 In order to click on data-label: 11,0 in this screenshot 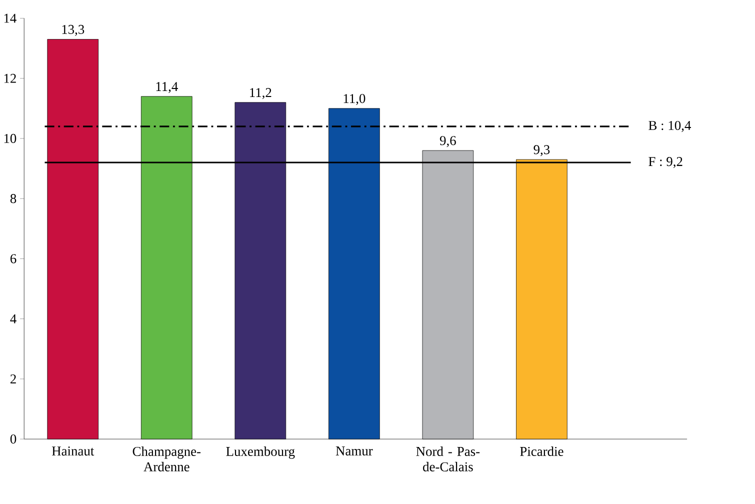, I will do `click(355, 99)`.